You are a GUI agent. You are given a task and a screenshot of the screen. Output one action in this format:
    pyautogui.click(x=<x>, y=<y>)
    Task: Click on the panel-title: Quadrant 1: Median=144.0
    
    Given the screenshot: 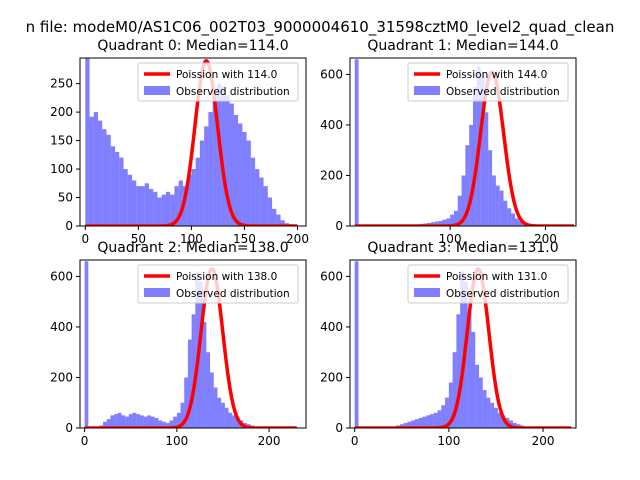 What is the action you would take?
    pyautogui.click(x=462, y=46)
    